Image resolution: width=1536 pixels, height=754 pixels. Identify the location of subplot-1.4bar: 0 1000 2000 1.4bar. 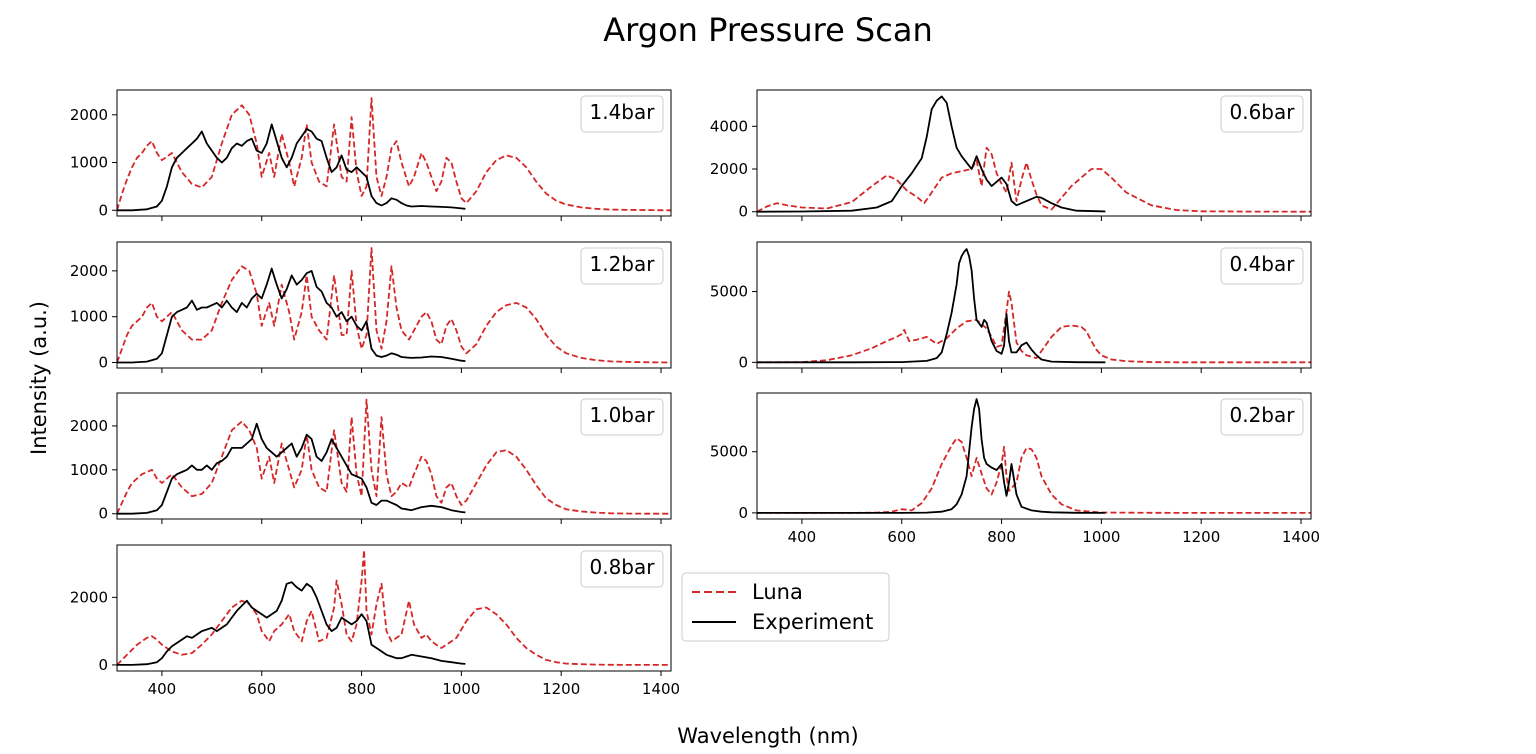
(371, 155).